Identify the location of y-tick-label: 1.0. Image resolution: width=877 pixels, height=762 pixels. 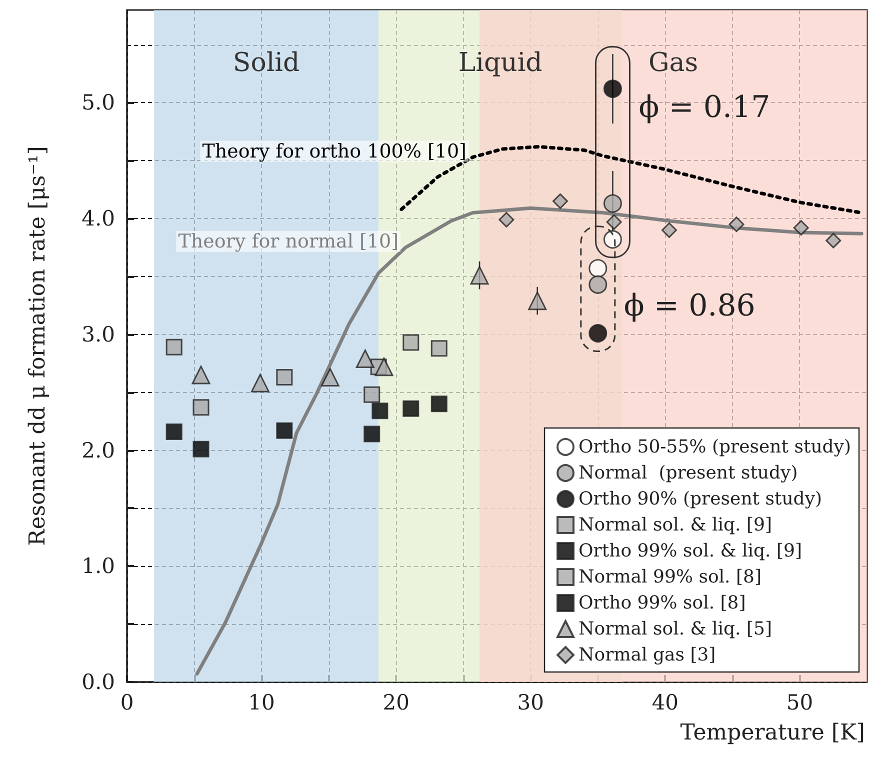
(98, 566).